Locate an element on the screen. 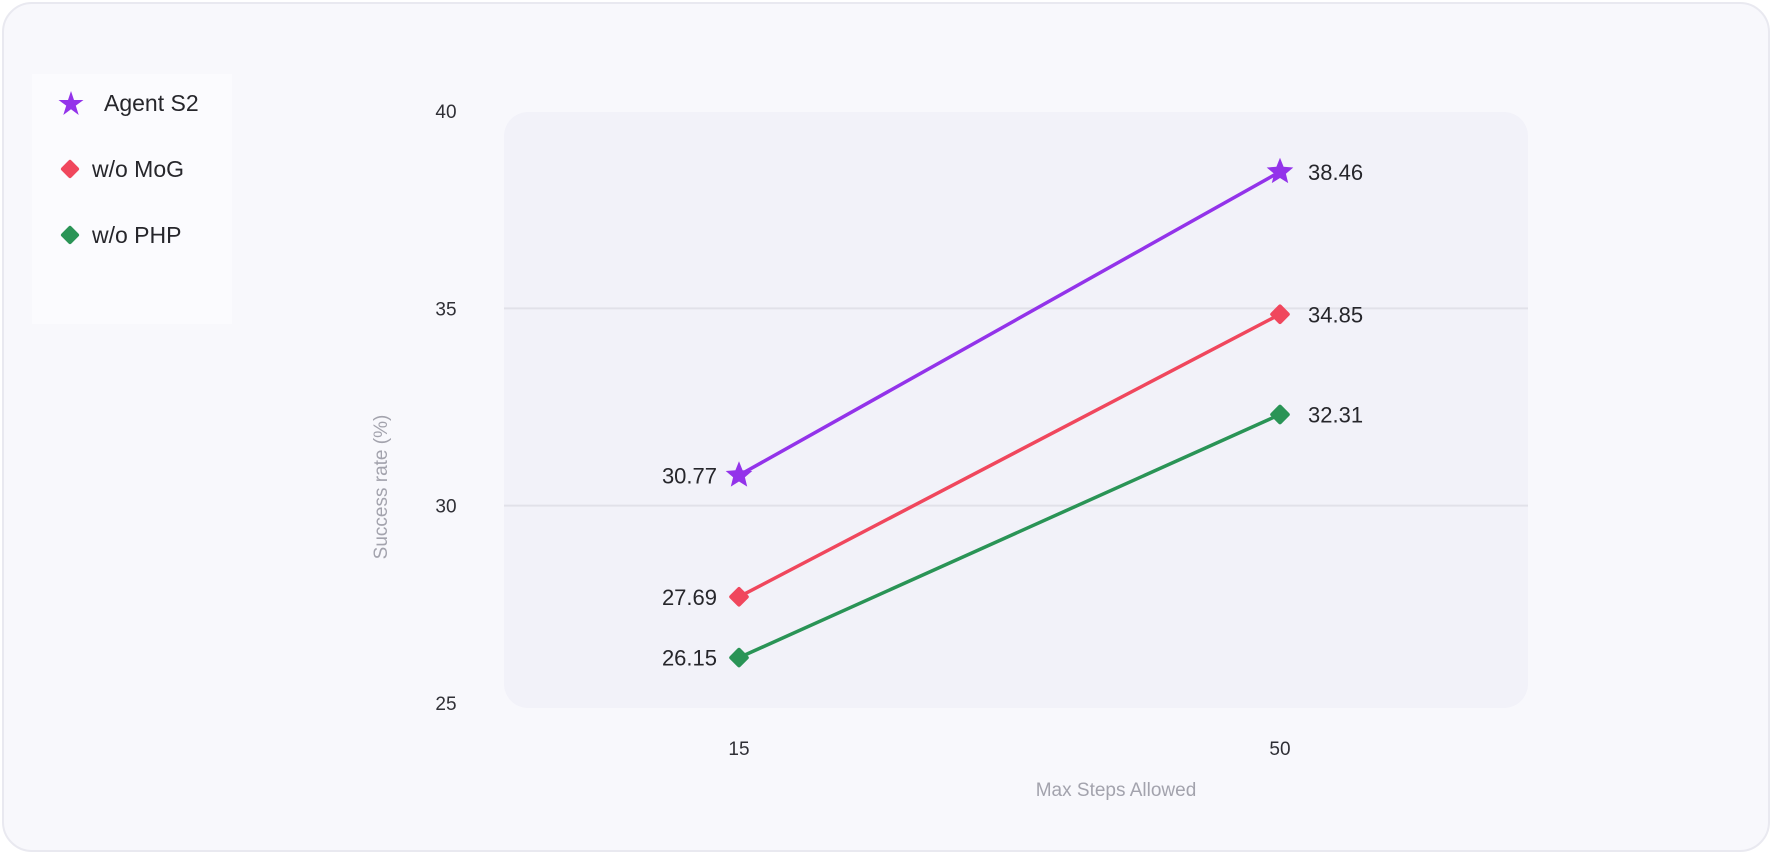 The height and width of the screenshot is (858, 1776). series-w-o-php: 26.15 32.31 is located at coordinates (1012, 536).